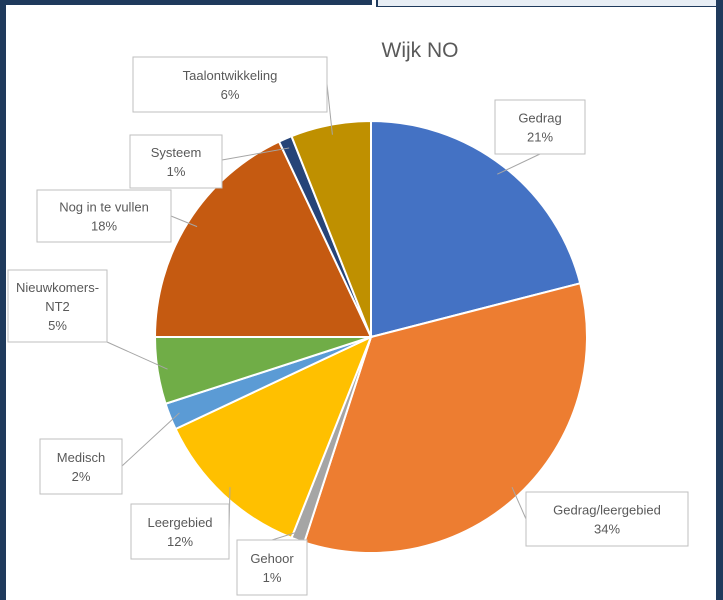  What do you see at coordinates (230, 94) in the screenshot?
I see `callout-taalontwikkeling-percent: 6%` at bounding box center [230, 94].